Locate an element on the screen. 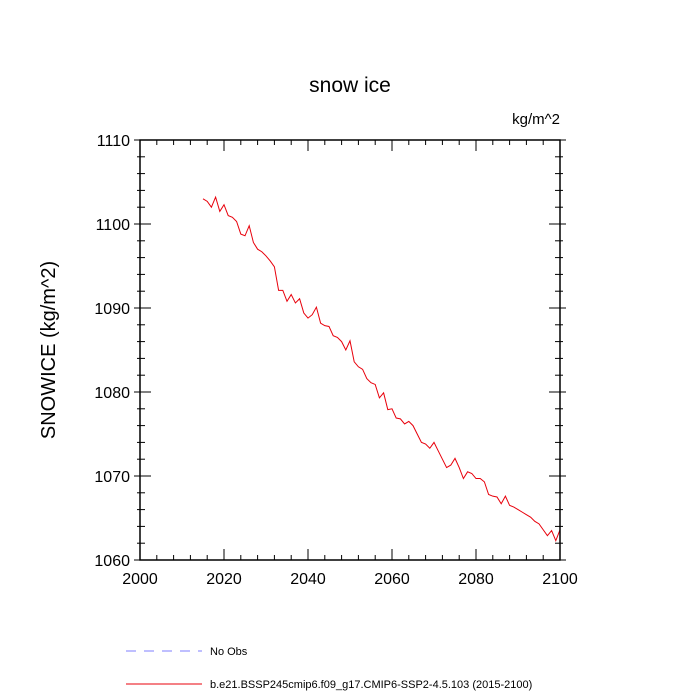  y-tick-label: 1080 is located at coordinates (112, 393).